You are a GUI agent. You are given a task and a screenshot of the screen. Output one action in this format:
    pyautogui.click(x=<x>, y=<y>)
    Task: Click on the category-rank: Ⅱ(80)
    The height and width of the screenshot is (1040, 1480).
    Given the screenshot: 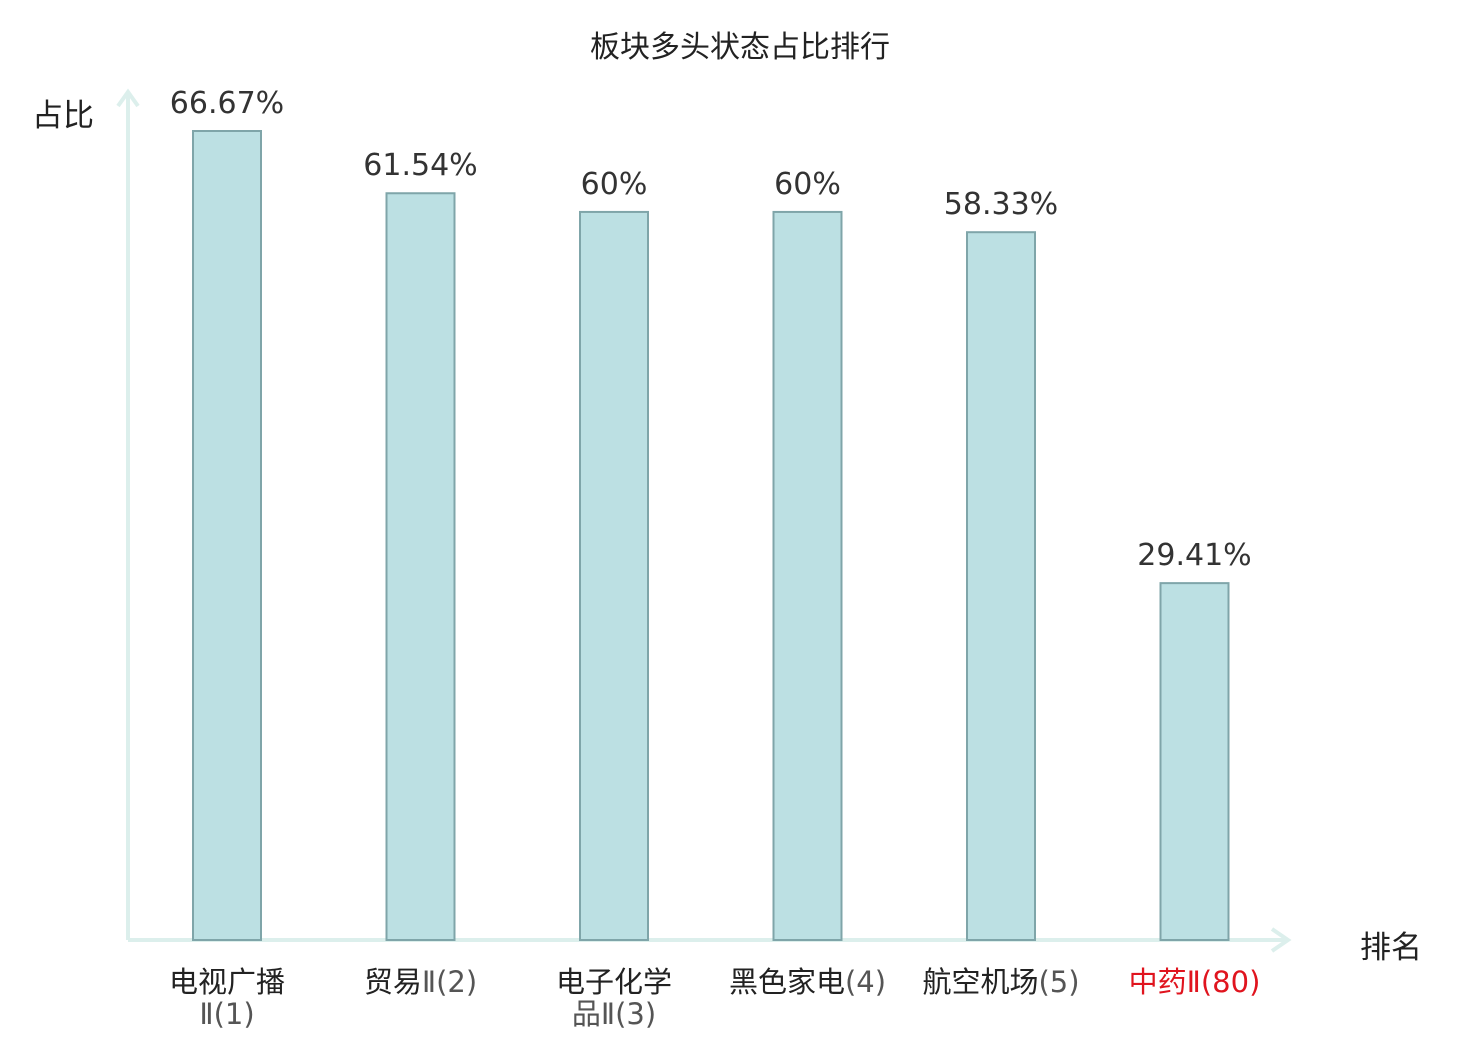 What is the action you would take?
    pyautogui.click(x=1223, y=982)
    